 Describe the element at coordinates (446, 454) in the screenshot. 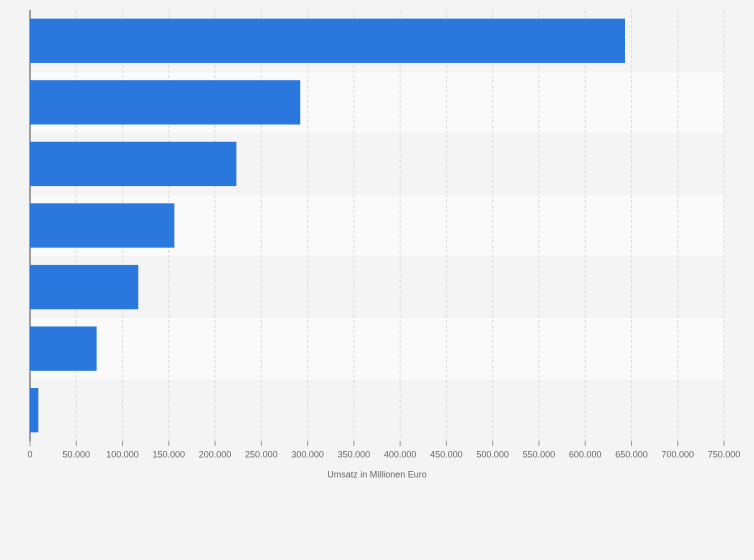

I see `x-tick-label: 450.000` at that location.